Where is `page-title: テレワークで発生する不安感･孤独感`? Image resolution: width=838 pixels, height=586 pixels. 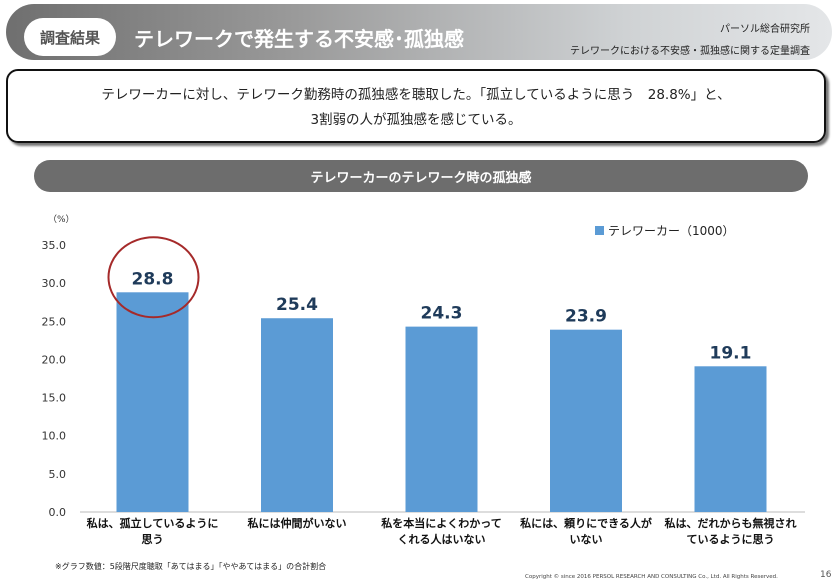
page-title: テレワークで発生する不安感･孤独感 is located at coordinates (299, 39).